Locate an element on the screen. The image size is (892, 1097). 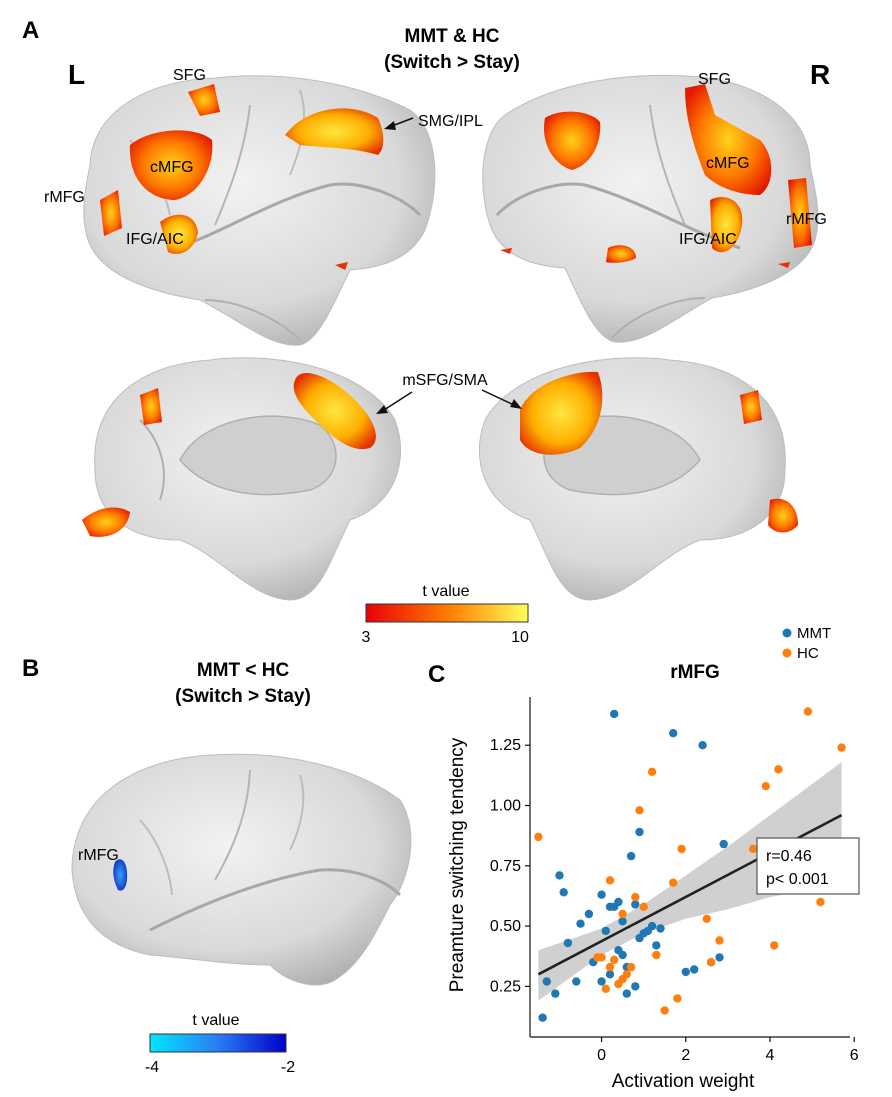
panel-b-title-line2: (Switch > Stay) is located at coordinates (243, 696).